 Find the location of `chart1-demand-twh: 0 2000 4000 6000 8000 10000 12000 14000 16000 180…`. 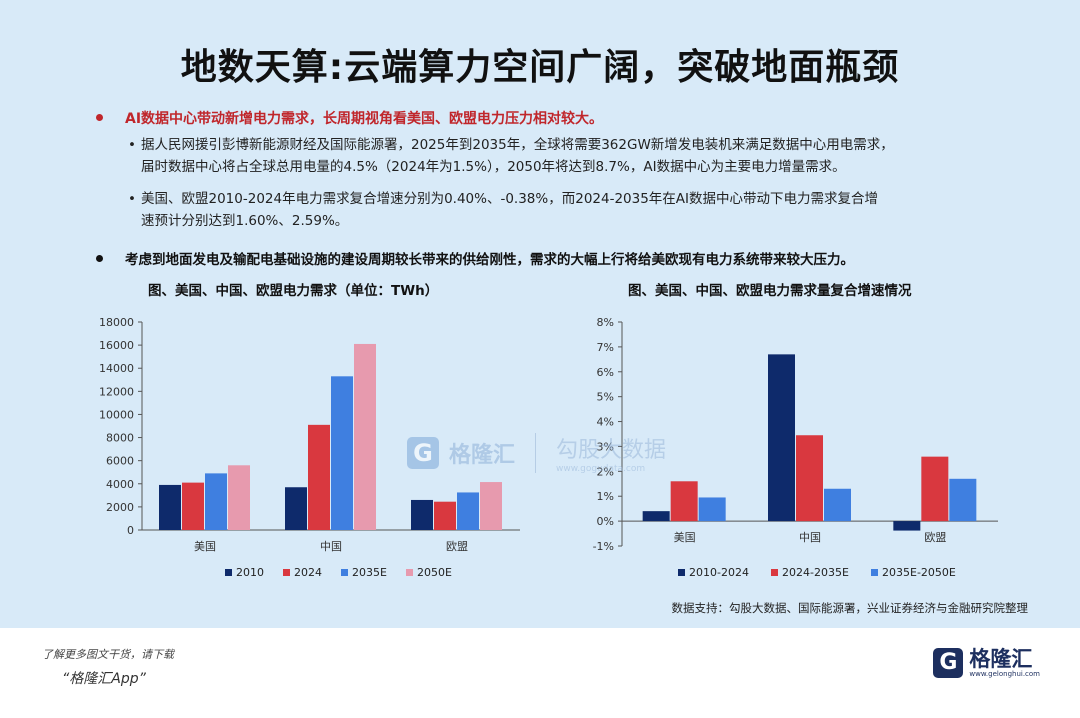

chart1-demand-twh: 0 2000 4000 6000 8000 10000 12000 14000 16000 180… is located at coordinates (309, 447).